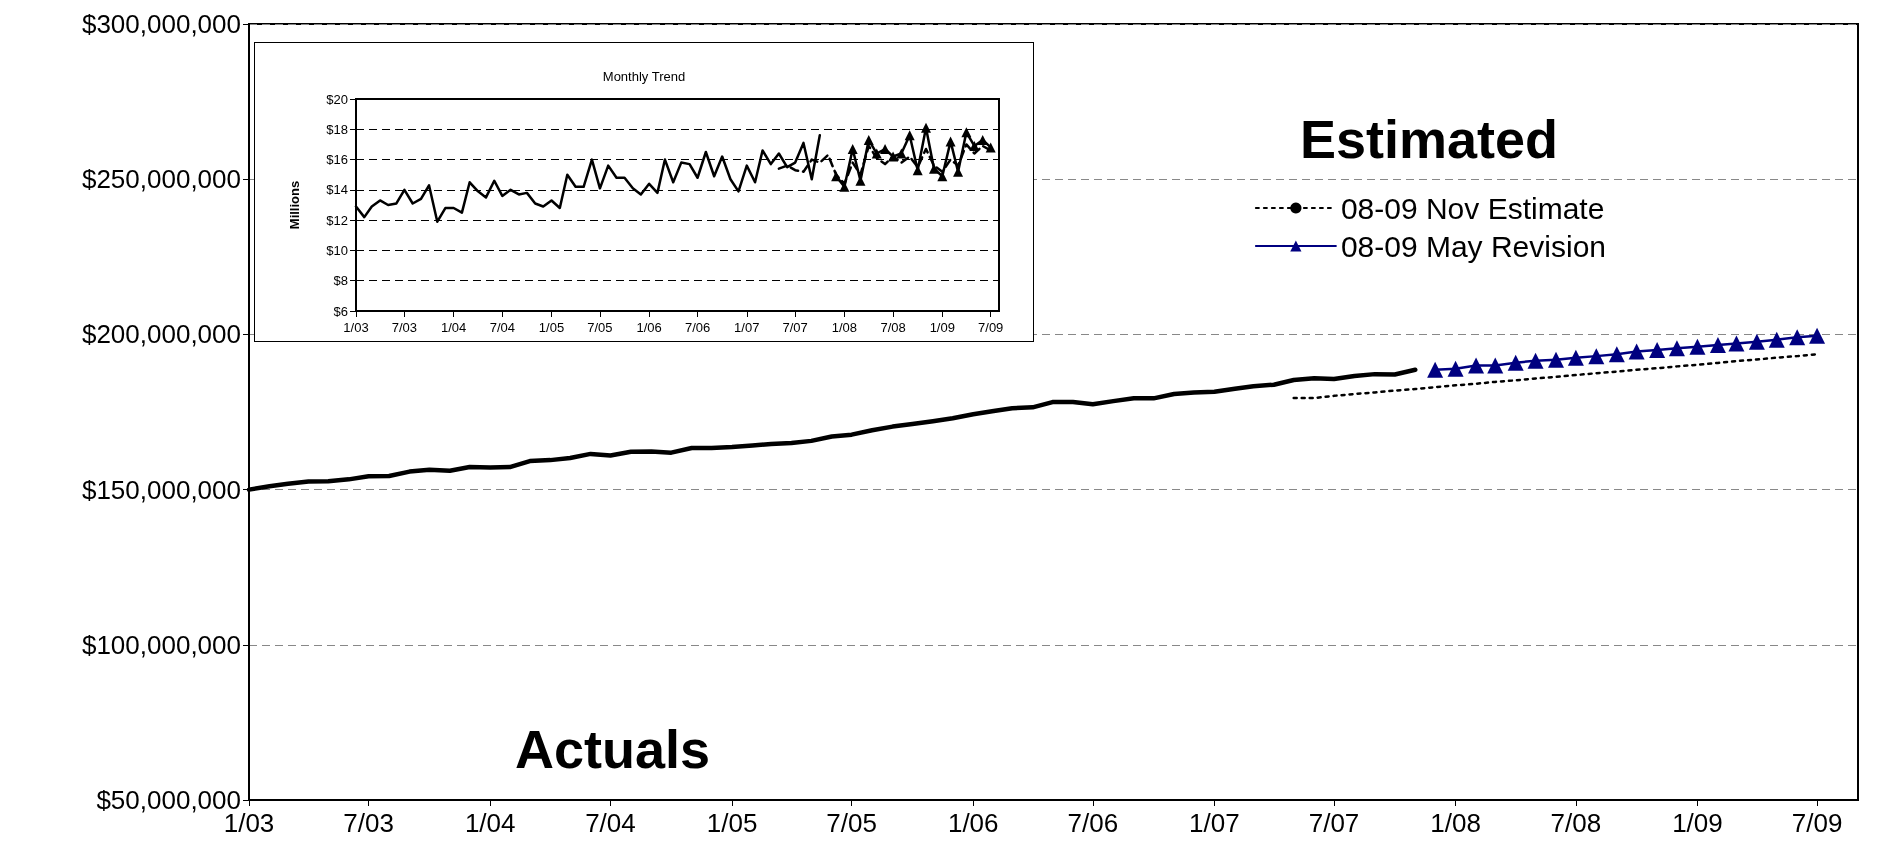  Describe the element at coordinates (644, 76) in the screenshot. I see `chart-title: Monthly Trend` at that location.